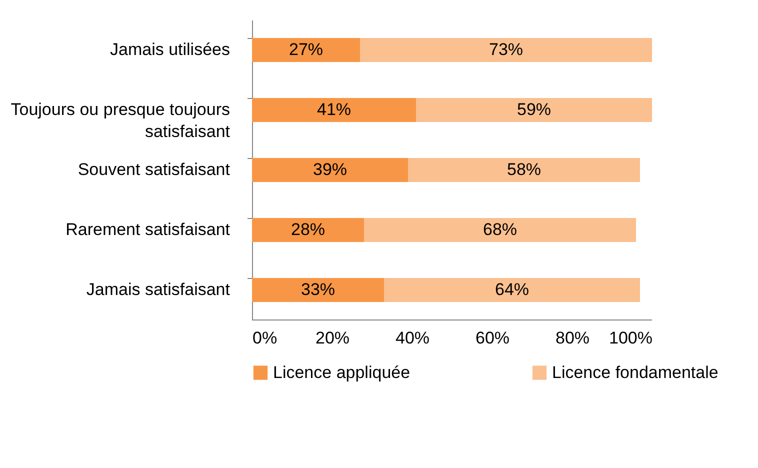  I want to click on data-label: 73%, so click(506, 49).